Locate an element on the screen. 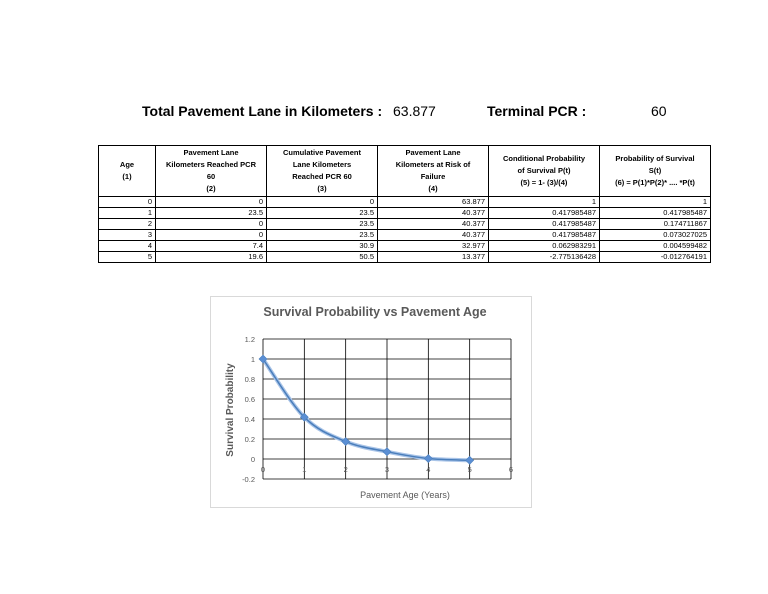 This screenshot has height=594, width=768. table-cell: 7.4 is located at coordinates (211, 246).